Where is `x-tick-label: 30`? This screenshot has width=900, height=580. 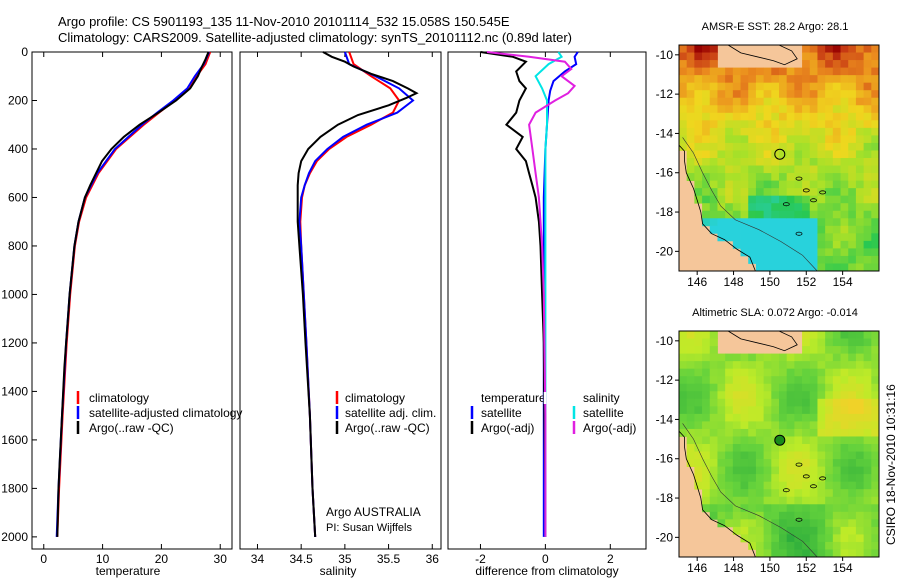
x-tick-label: 30 is located at coordinates (221, 559).